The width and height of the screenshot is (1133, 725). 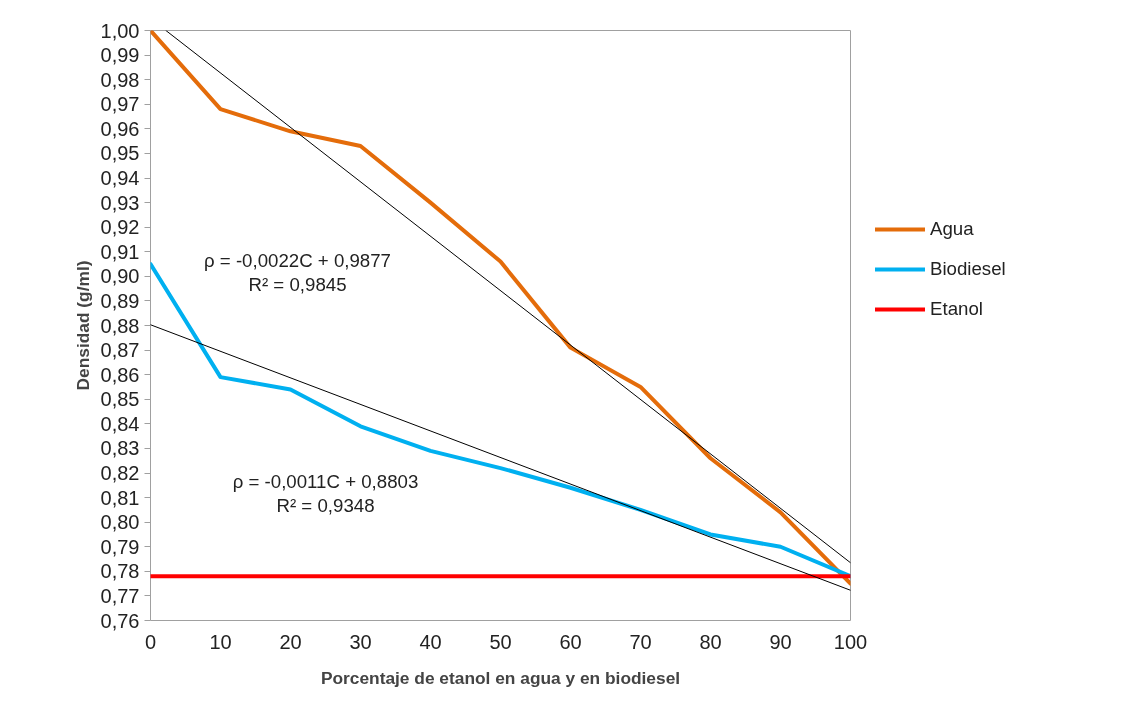 I want to click on y-tick-label: 0,85, so click(x=120, y=399).